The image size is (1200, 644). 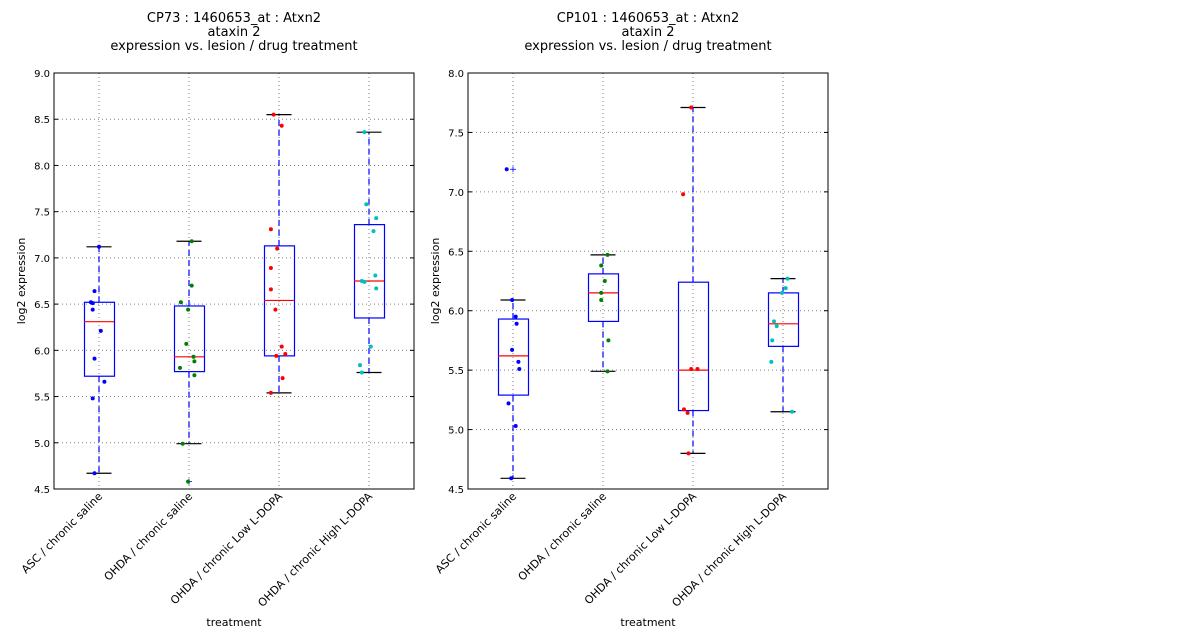 I want to click on y-tick-label: 6.0, so click(x=42, y=351).